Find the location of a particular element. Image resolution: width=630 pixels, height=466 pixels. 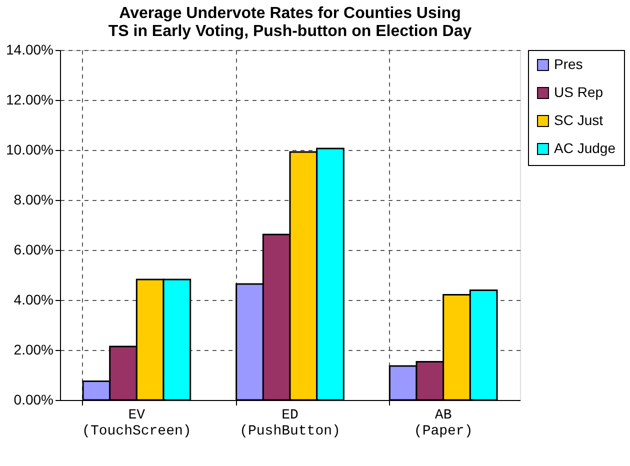

legend-label: AC Judge is located at coordinates (585, 148).